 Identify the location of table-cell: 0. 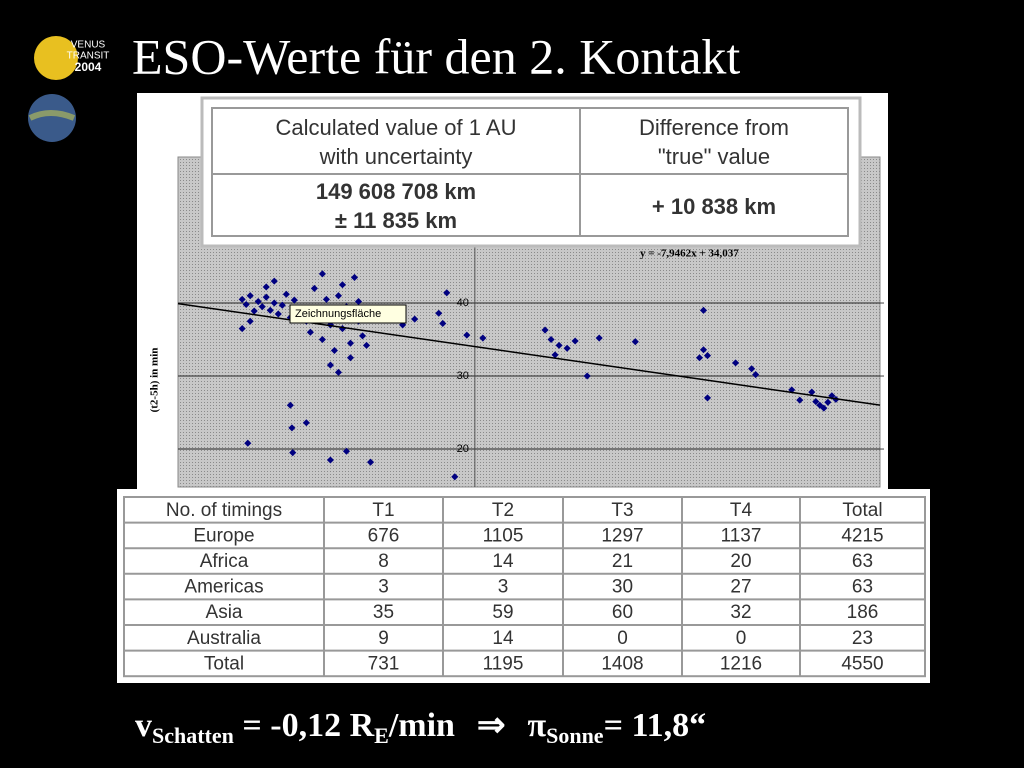
(622, 638).